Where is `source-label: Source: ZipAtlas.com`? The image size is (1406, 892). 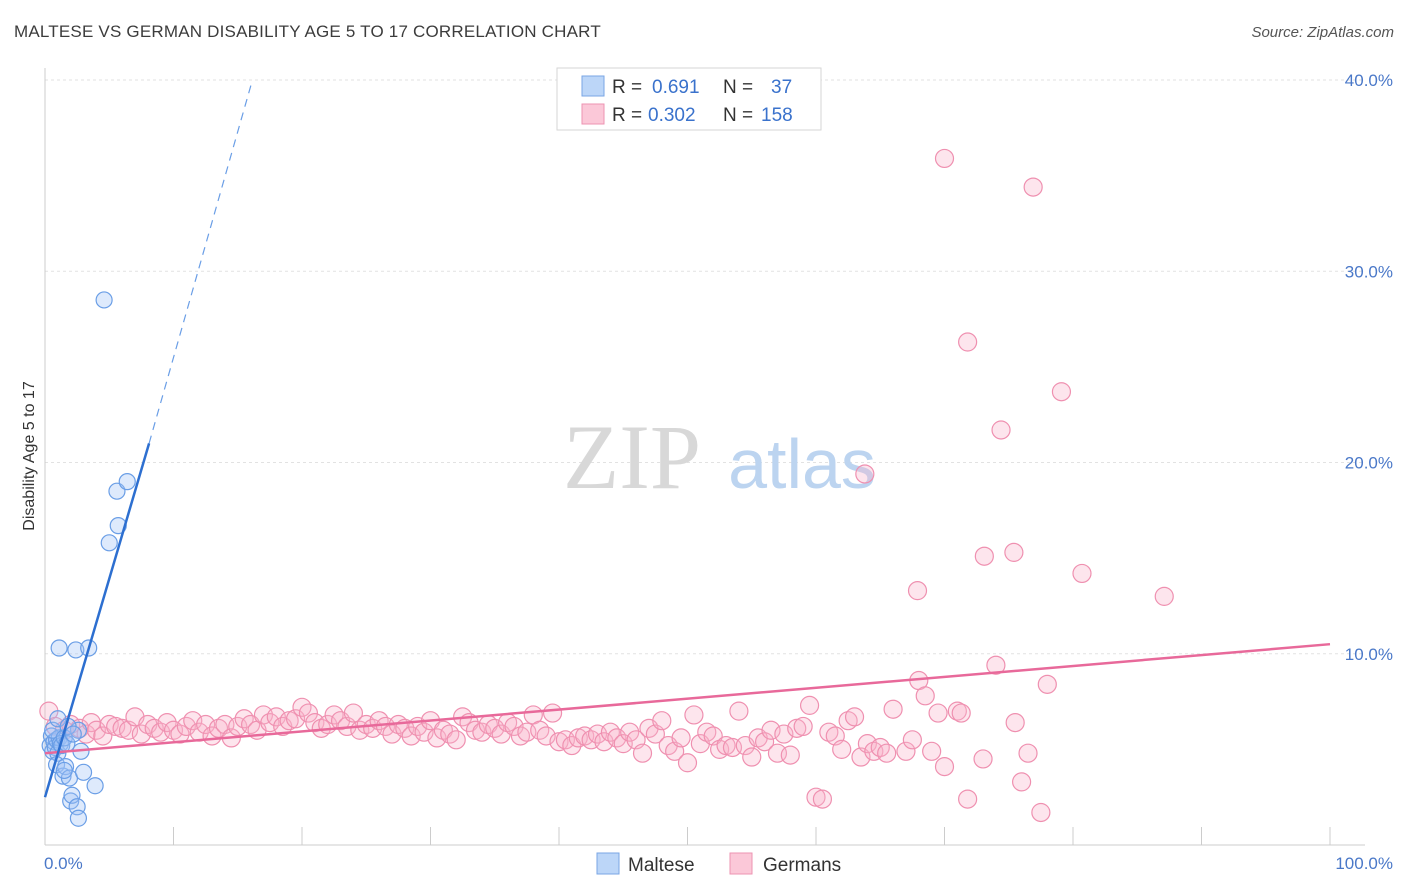
source-label: Source: ZipAtlas.com is located at coordinates (1322, 32).